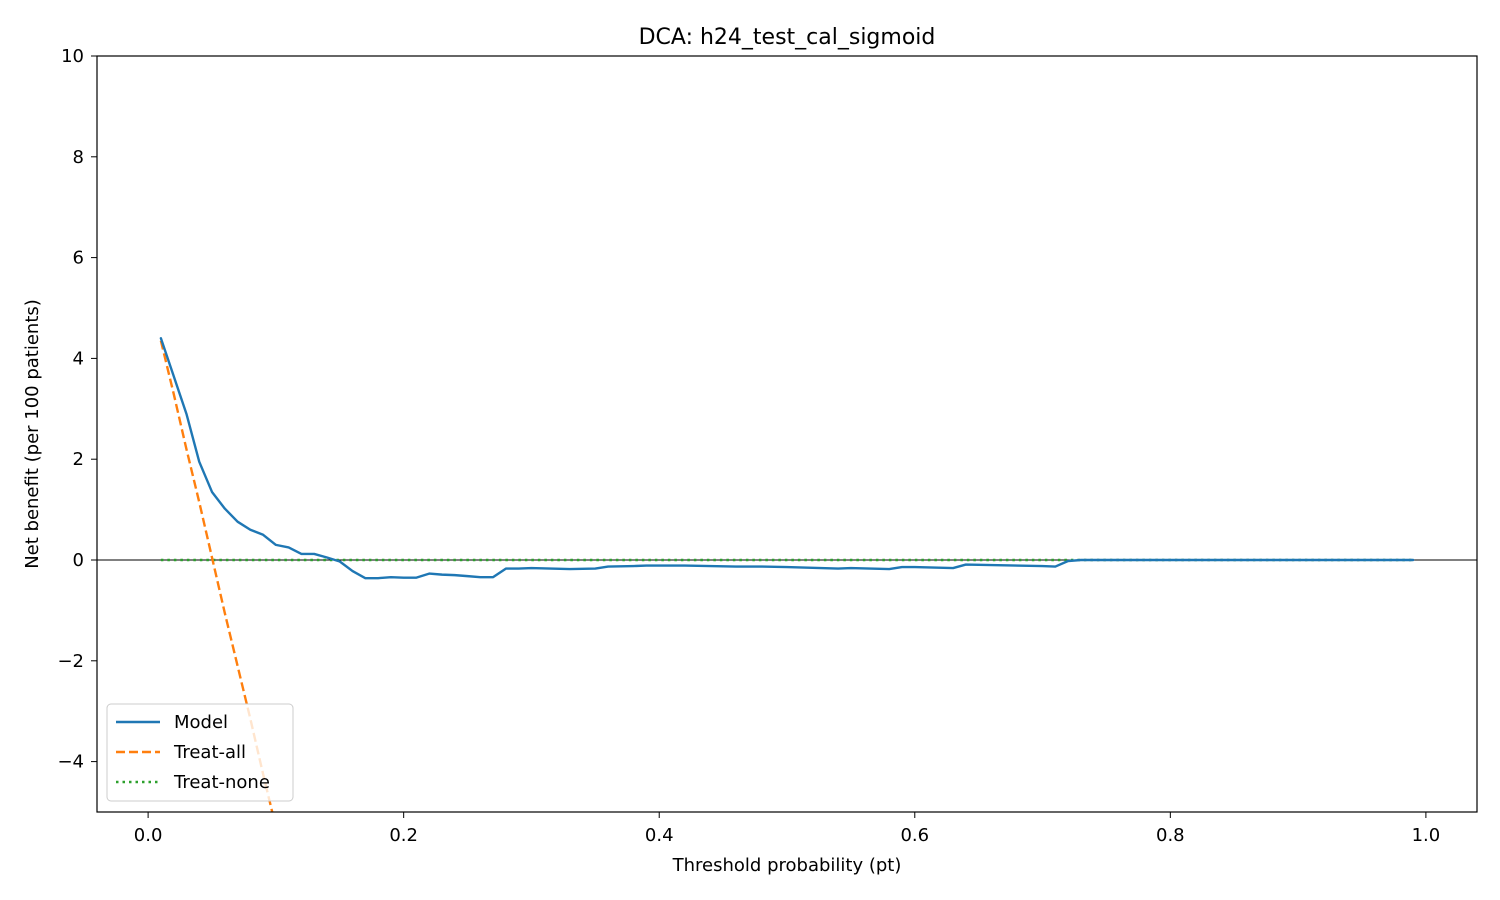 Image resolution: width=1500 pixels, height=900 pixels. What do you see at coordinates (78, 560) in the screenshot?
I see `y-tick-label: 0` at bounding box center [78, 560].